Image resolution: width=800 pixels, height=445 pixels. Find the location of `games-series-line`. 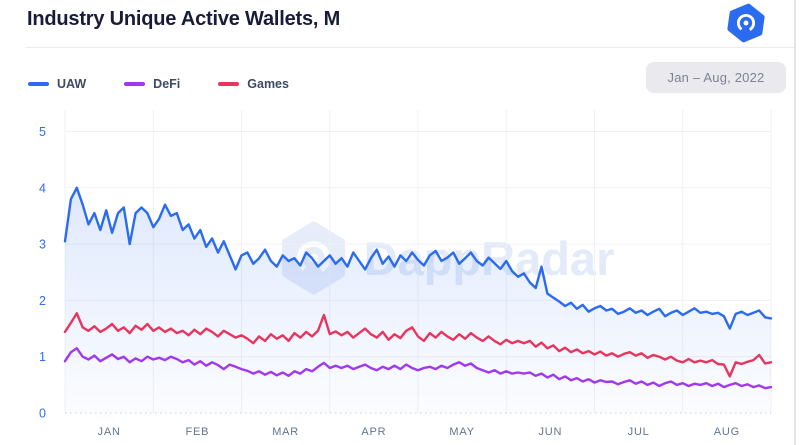

games-series-line is located at coordinates (418, 345).